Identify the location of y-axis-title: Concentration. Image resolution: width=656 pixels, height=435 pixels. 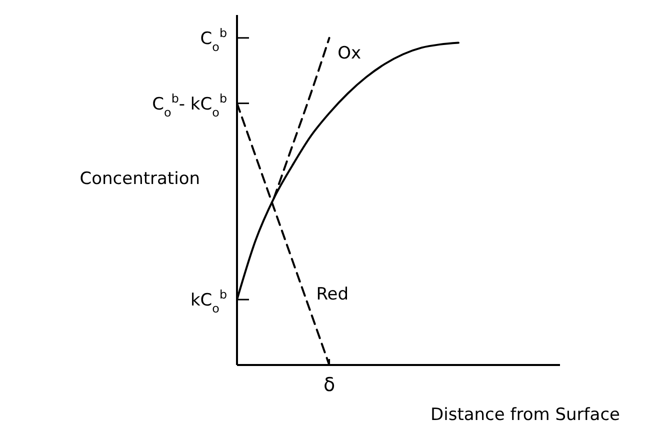
(140, 179).